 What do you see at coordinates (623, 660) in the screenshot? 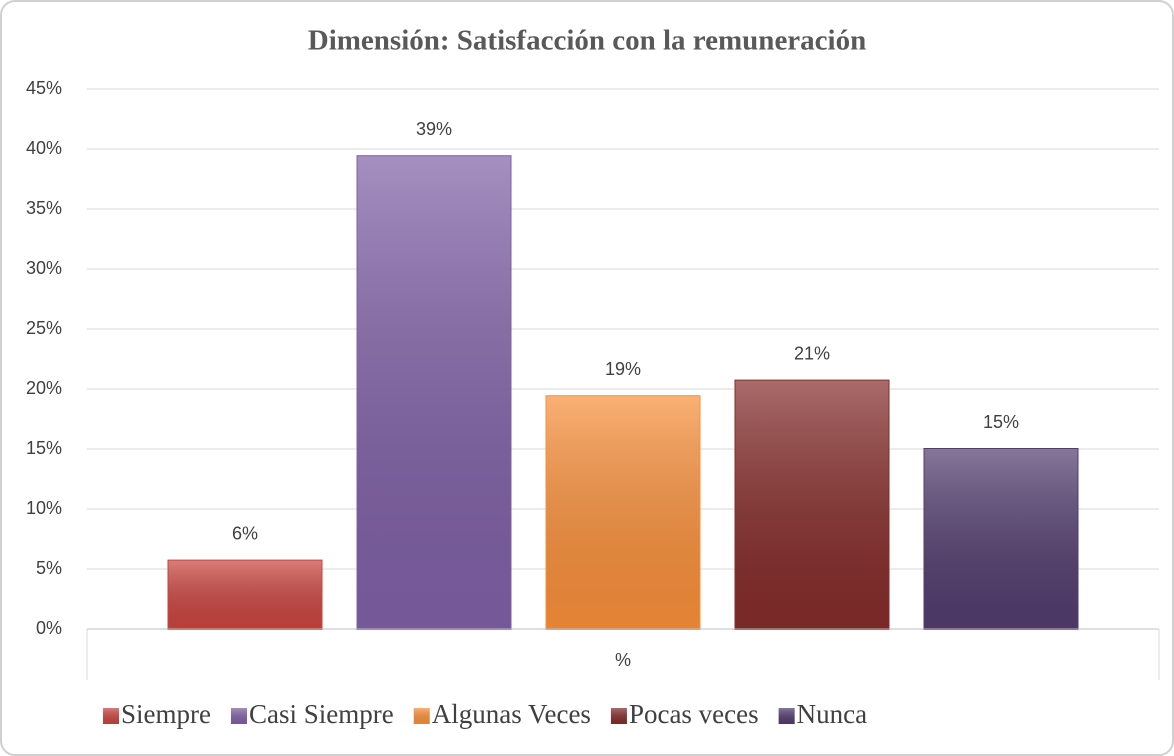
I see `x-tick-label: %` at bounding box center [623, 660].